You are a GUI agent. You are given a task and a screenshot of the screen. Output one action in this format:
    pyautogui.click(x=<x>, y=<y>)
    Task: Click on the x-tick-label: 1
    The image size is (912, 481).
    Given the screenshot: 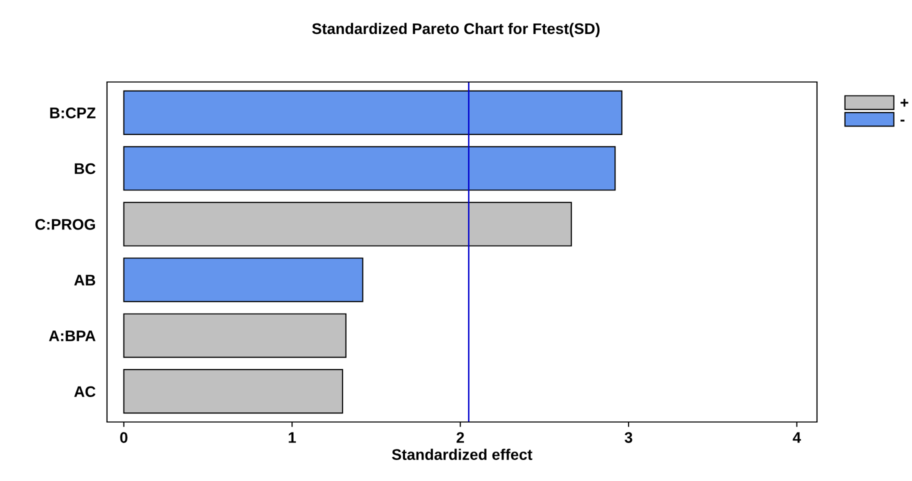 What is the action you would take?
    pyautogui.click(x=292, y=437)
    